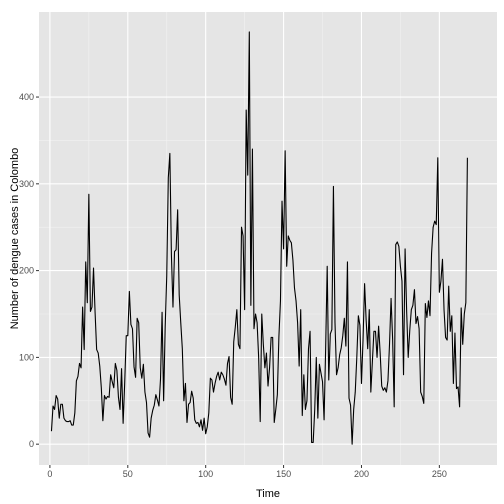 The width and height of the screenshot is (504, 504). I want to click on y-axis-title: Number of dengue cases in Colombo, so click(15, 239).